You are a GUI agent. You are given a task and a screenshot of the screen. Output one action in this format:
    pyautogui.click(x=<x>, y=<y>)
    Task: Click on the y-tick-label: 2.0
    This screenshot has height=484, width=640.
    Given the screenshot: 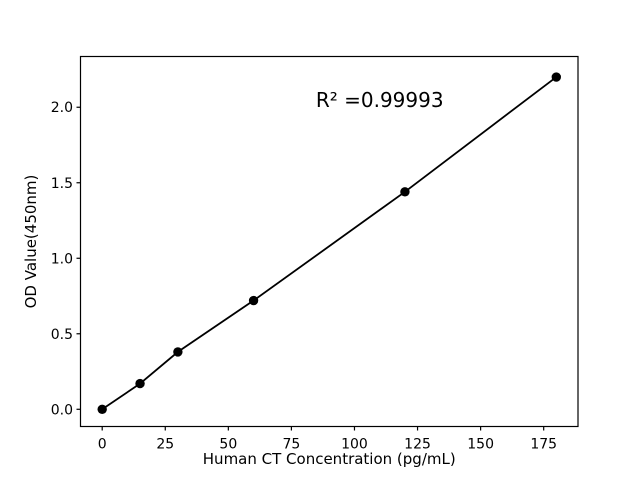 What is the action you would take?
    pyautogui.click(x=62, y=108)
    